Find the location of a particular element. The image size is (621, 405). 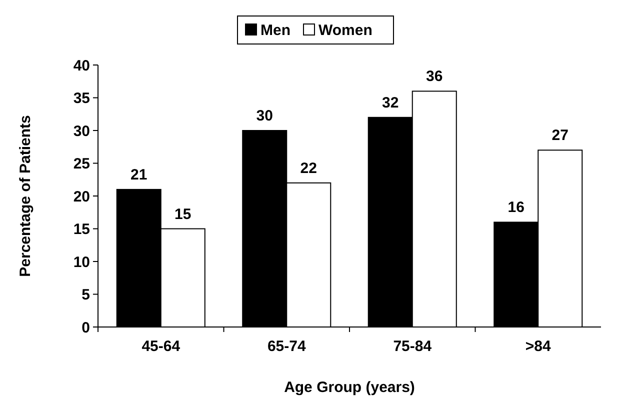

y-tick-label: 15 is located at coordinates (81, 229).